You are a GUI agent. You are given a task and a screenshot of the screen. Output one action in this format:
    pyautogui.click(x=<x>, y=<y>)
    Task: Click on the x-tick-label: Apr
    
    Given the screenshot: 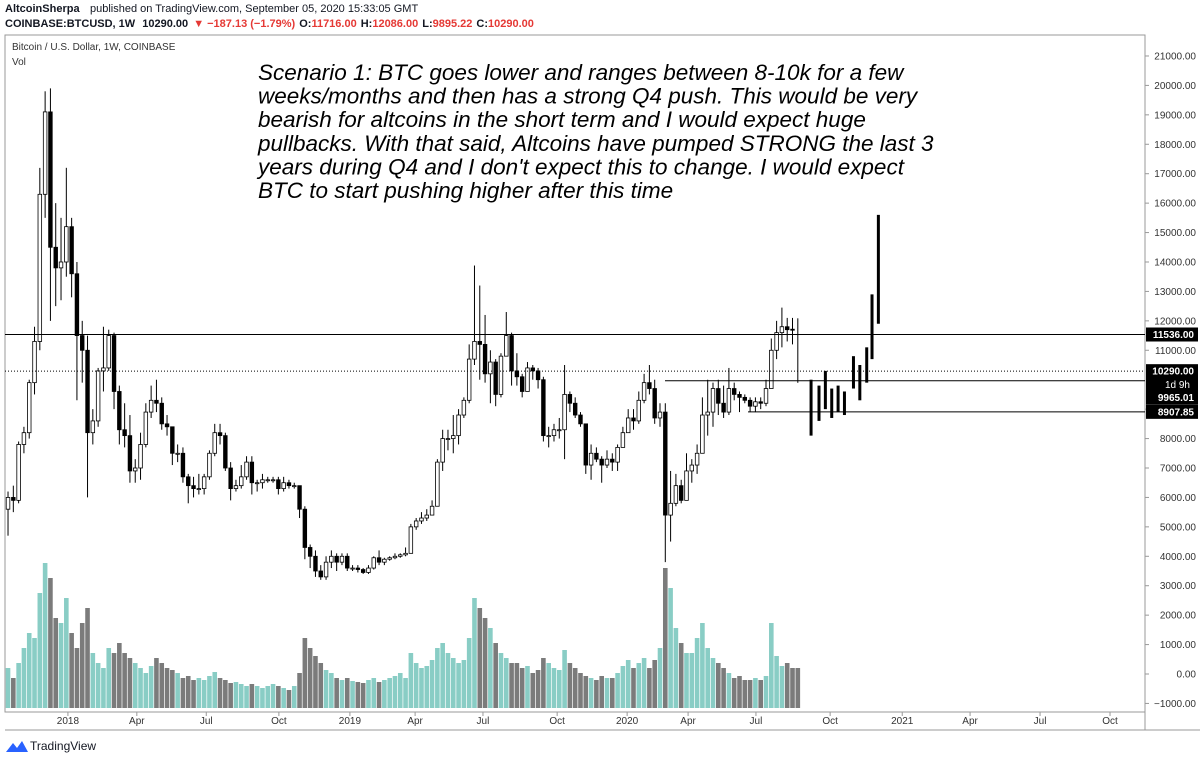 What is the action you would take?
    pyautogui.click(x=137, y=721)
    